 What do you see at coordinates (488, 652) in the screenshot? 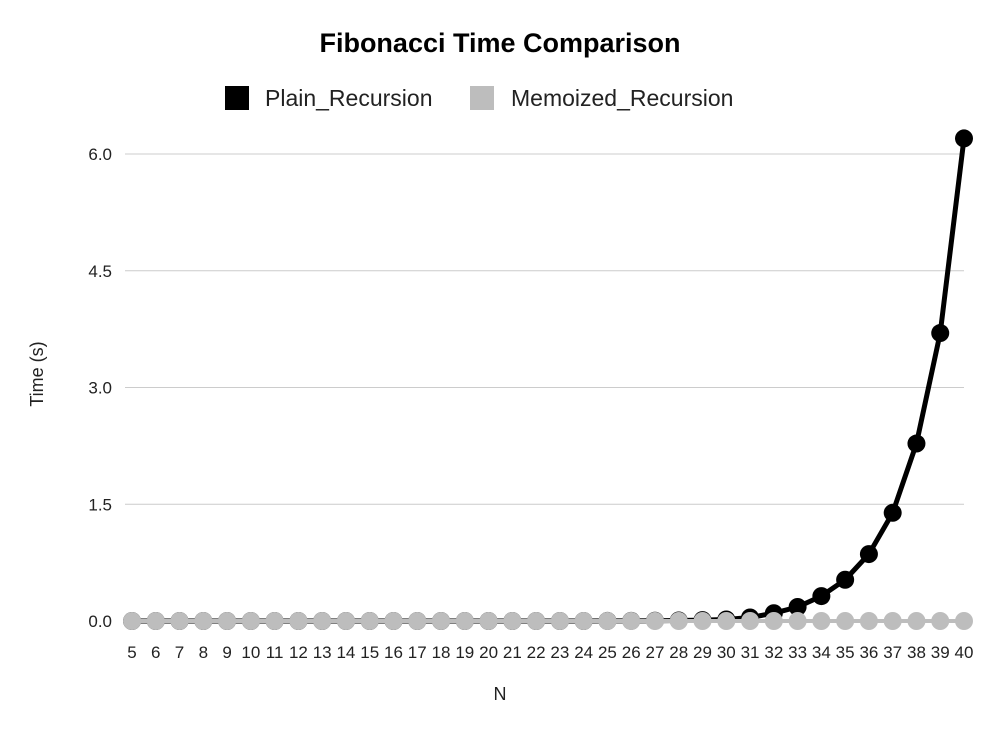
I see `x-tick-label: 20` at bounding box center [488, 652].